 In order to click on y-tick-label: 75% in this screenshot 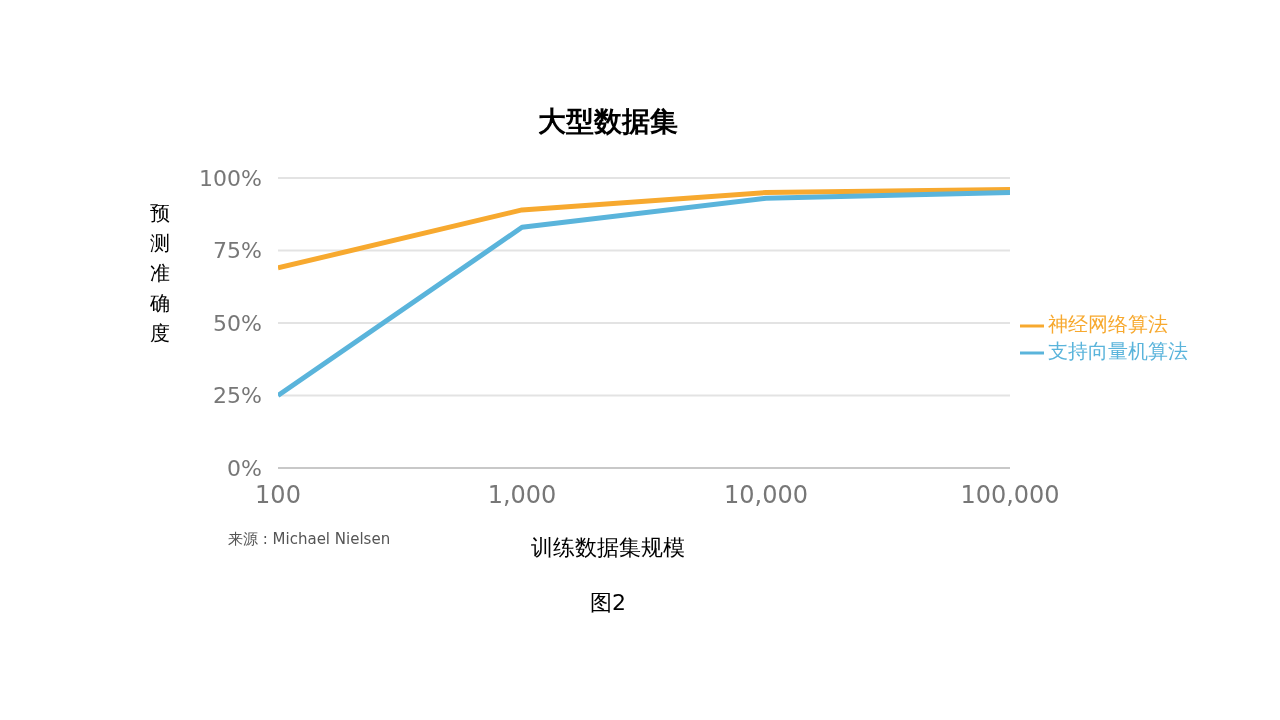, I will do `click(237, 251)`.